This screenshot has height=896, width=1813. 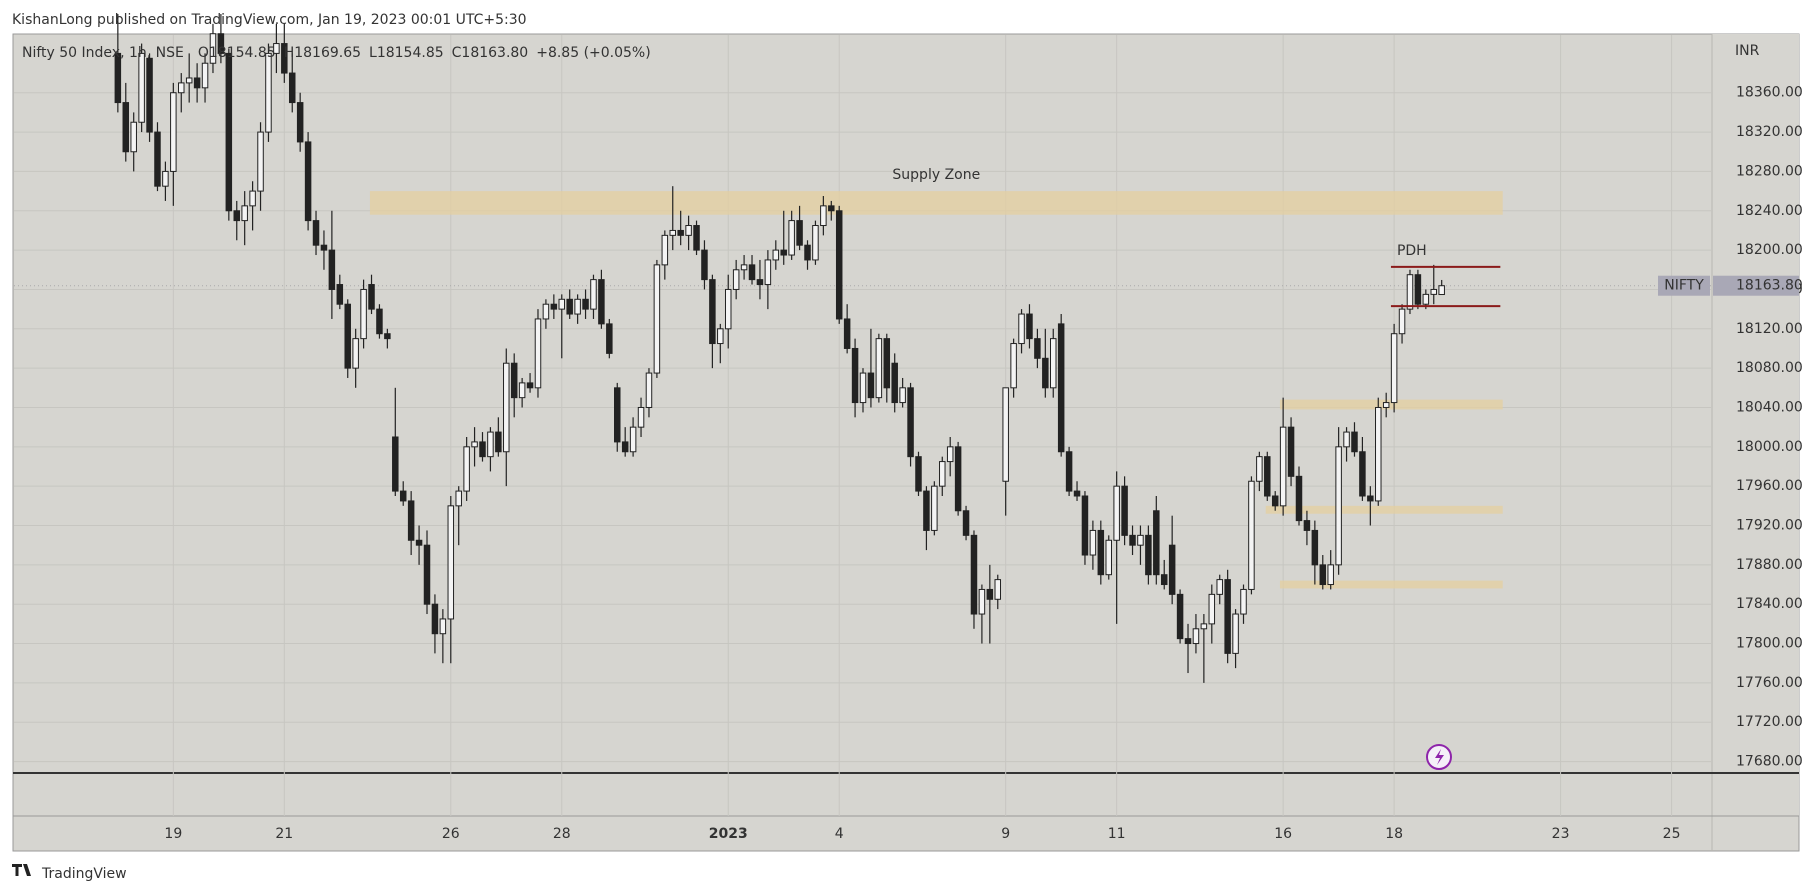 I want to click on y-tick-label: 18240.00, so click(x=1769, y=211).